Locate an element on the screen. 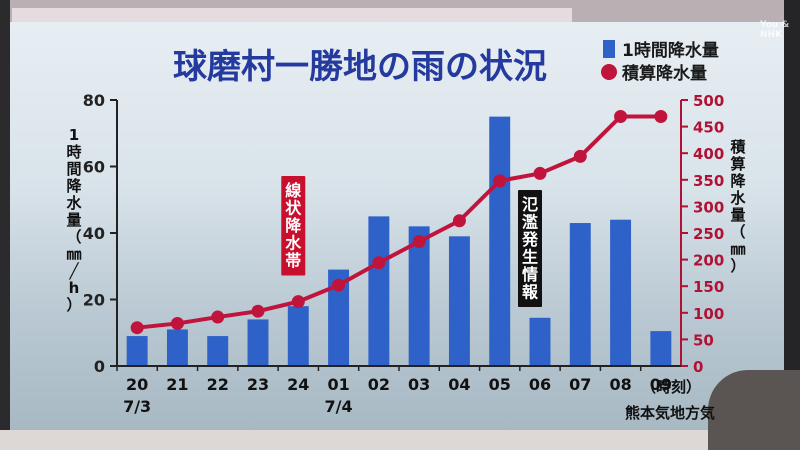  x-tick-label-24: 24 is located at coordinates (298, 384).